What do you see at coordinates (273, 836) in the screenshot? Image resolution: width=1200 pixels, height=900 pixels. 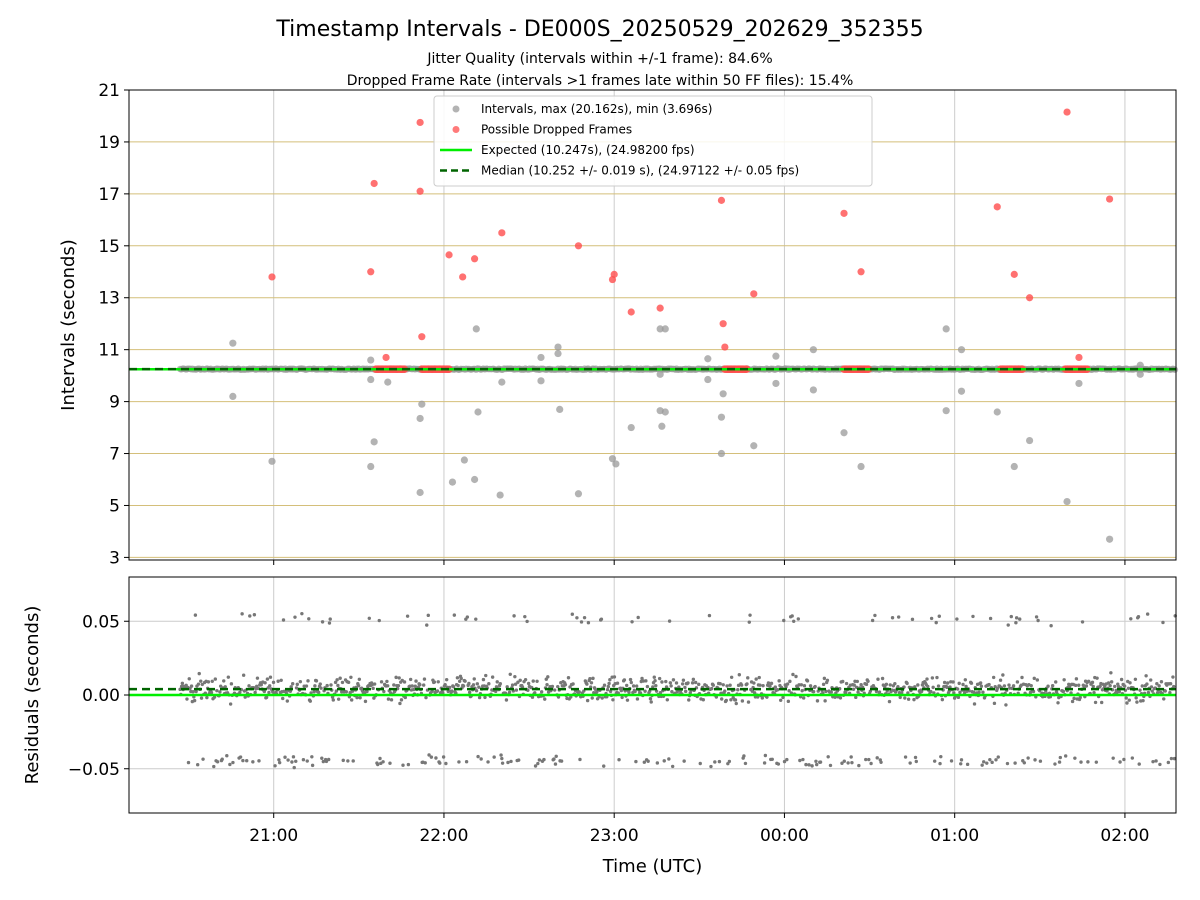 I see `x-tick-label: 21:00` at bounding box center [273, 836].